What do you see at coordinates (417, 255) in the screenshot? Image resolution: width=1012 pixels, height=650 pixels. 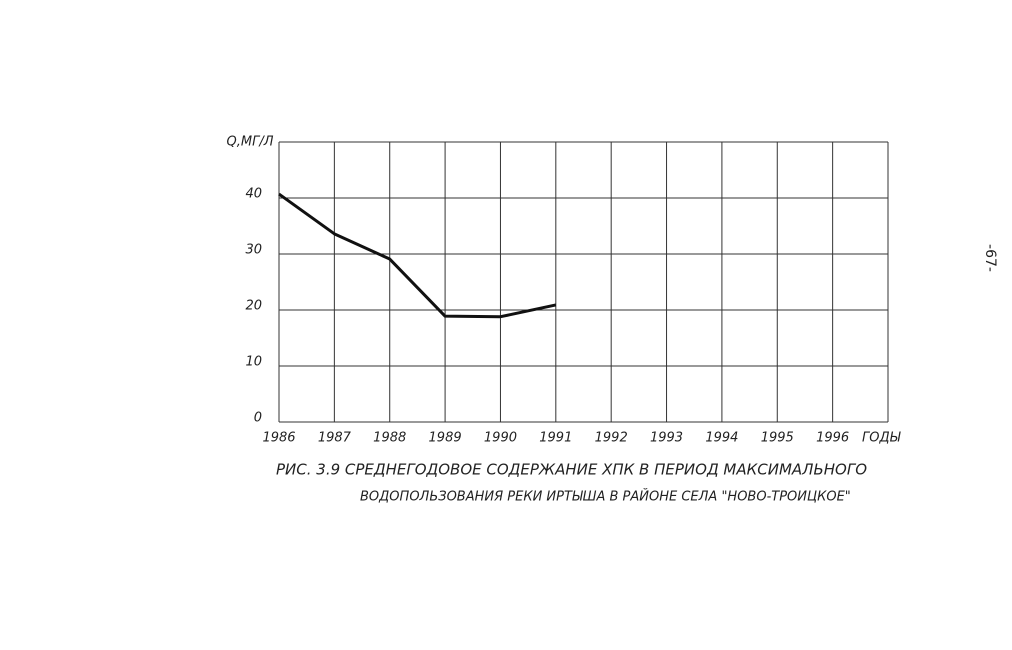 I see `data-line` at bounding box center [417, 255].